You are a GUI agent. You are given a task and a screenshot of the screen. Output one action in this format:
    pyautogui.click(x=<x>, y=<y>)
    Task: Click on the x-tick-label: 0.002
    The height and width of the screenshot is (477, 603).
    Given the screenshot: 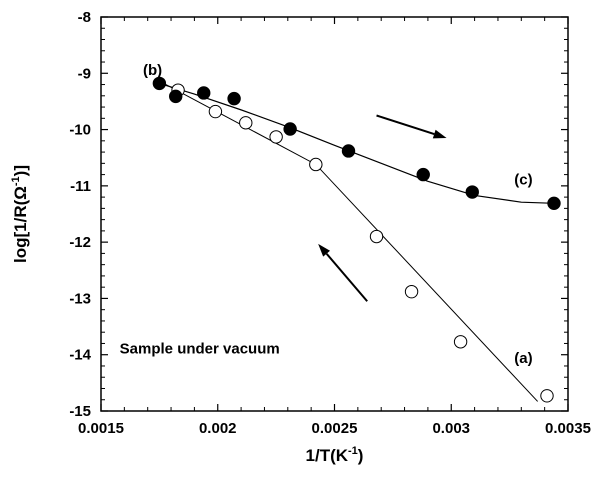 What is the action you would take?
    pyautogui.click(x=218, y=428)
    